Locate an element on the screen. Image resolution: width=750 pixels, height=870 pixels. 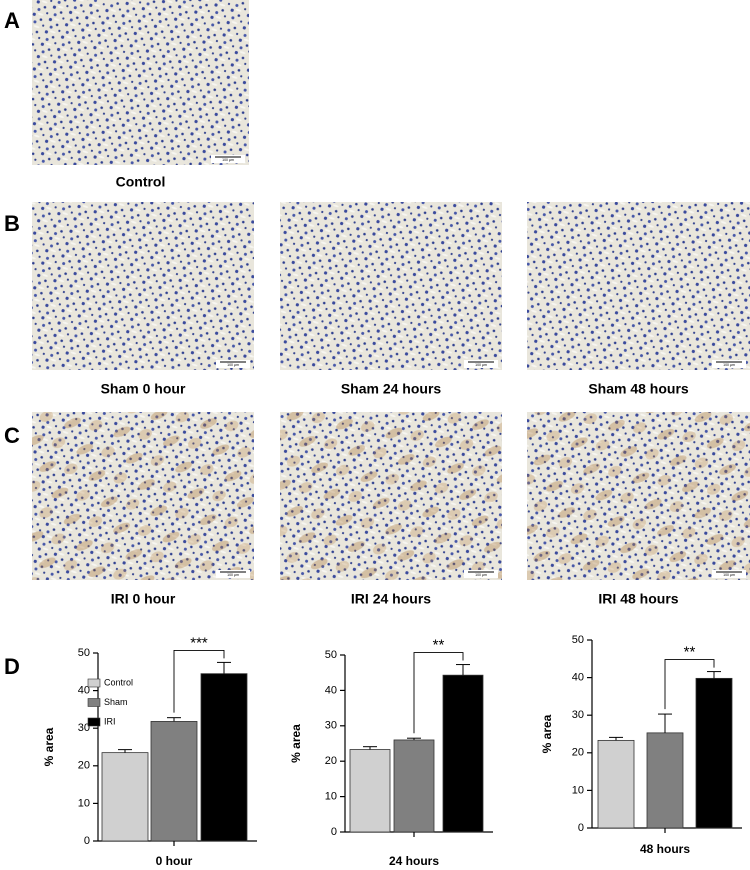
x-axis-label: 48 hours is located at coordinates (665, 849).